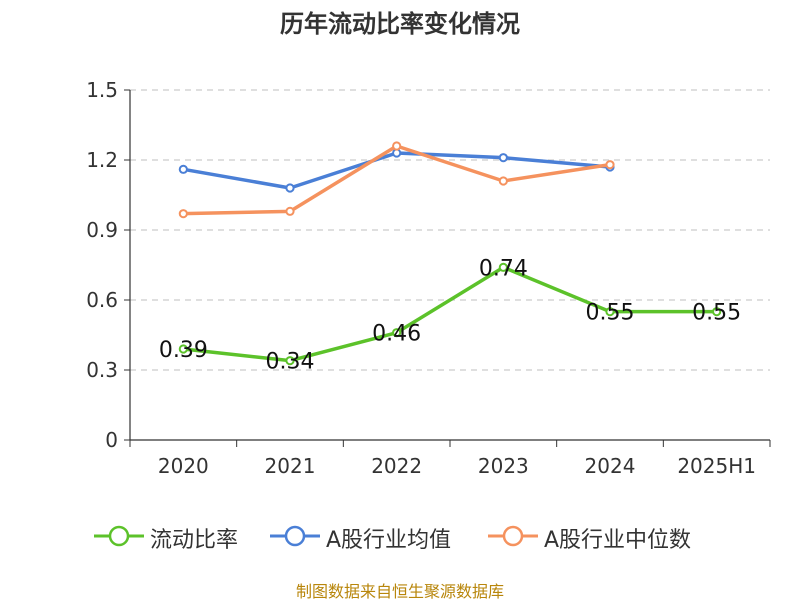  I want to click on x-tick-label: 2022, so click(396, 466).